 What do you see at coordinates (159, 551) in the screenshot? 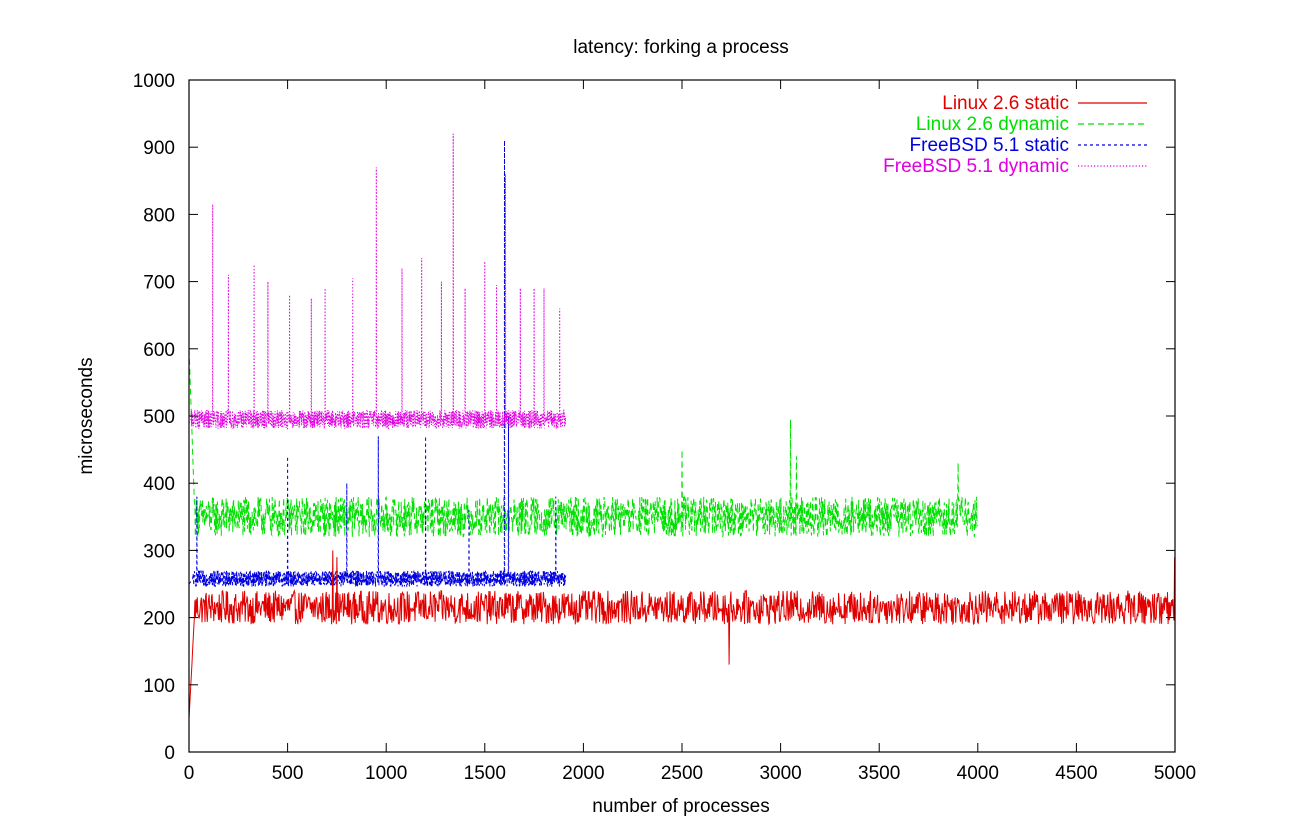
I see `y-tick-label: 300` at bounding box center [159, 551].